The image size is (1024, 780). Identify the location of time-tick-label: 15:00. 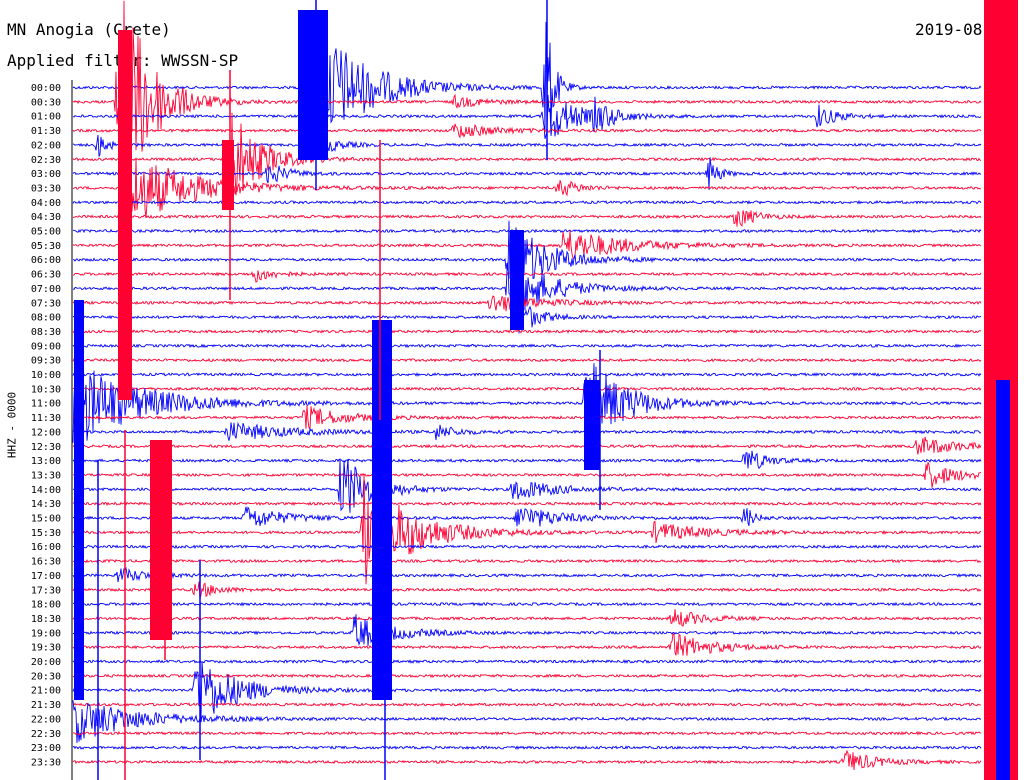
(46, 519).